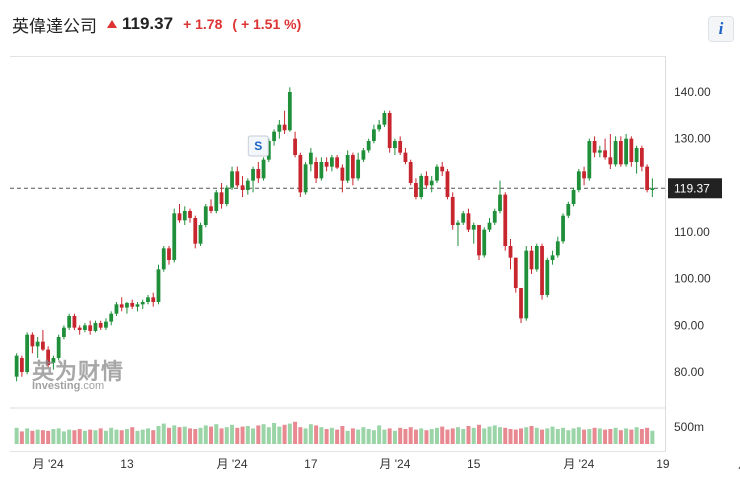  Describe the element at coordinates (689, 325) in the screenshot. I see `y-tick-label: 90.00` at that location.